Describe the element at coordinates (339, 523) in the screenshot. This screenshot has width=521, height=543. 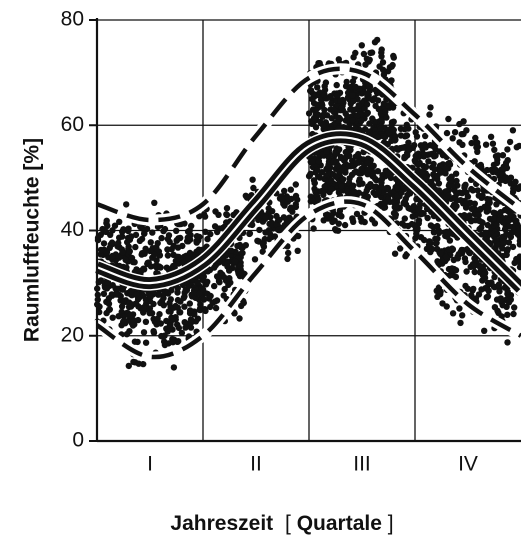
I see `x-axis-title-part2: Quartale` at that location.